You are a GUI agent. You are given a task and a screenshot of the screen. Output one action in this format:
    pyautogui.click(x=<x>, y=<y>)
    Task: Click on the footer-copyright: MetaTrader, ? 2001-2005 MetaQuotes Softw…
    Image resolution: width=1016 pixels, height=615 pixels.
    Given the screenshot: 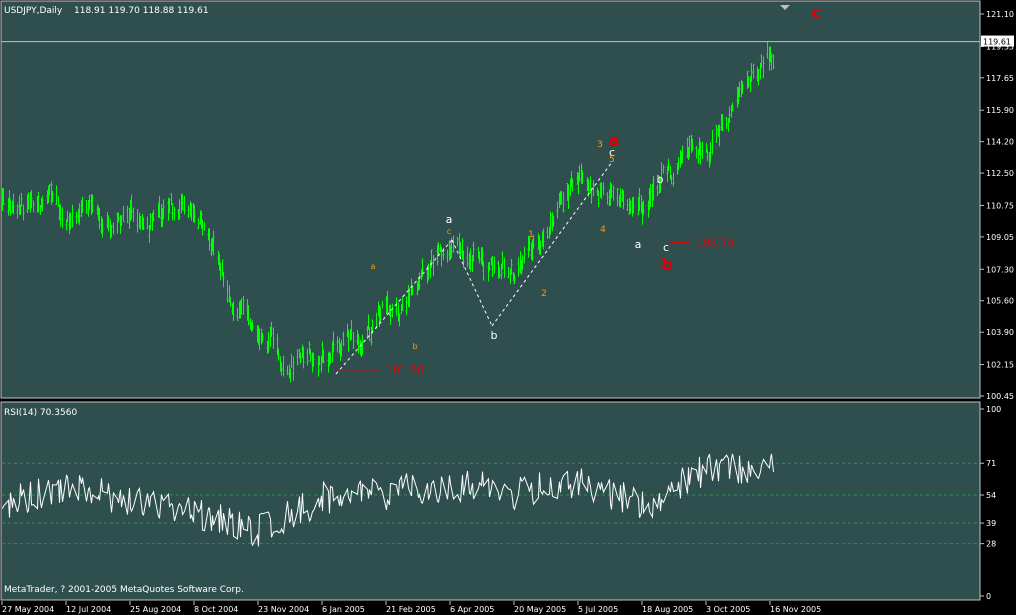 What is the action you would take?
    pyautogui.click(x=124, y=590)
    